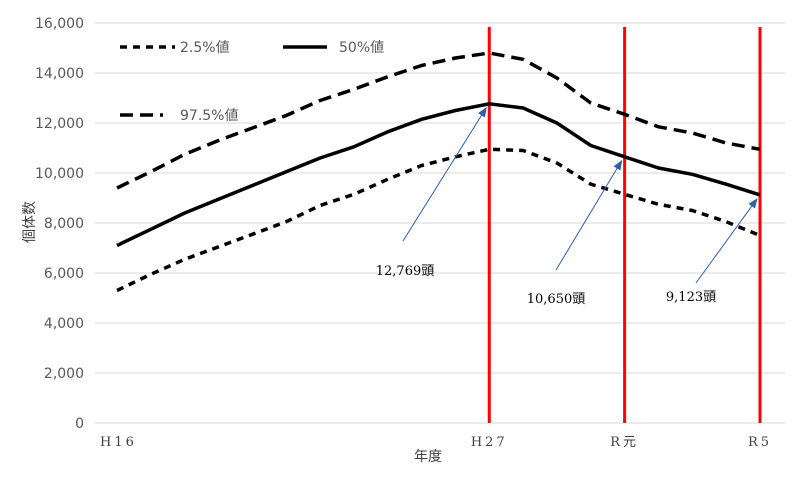 The image size is (800, 479). Describe the element at coordinates (59, 174) in the screenshot. I see `y-tick-label: 10,000` at that location.